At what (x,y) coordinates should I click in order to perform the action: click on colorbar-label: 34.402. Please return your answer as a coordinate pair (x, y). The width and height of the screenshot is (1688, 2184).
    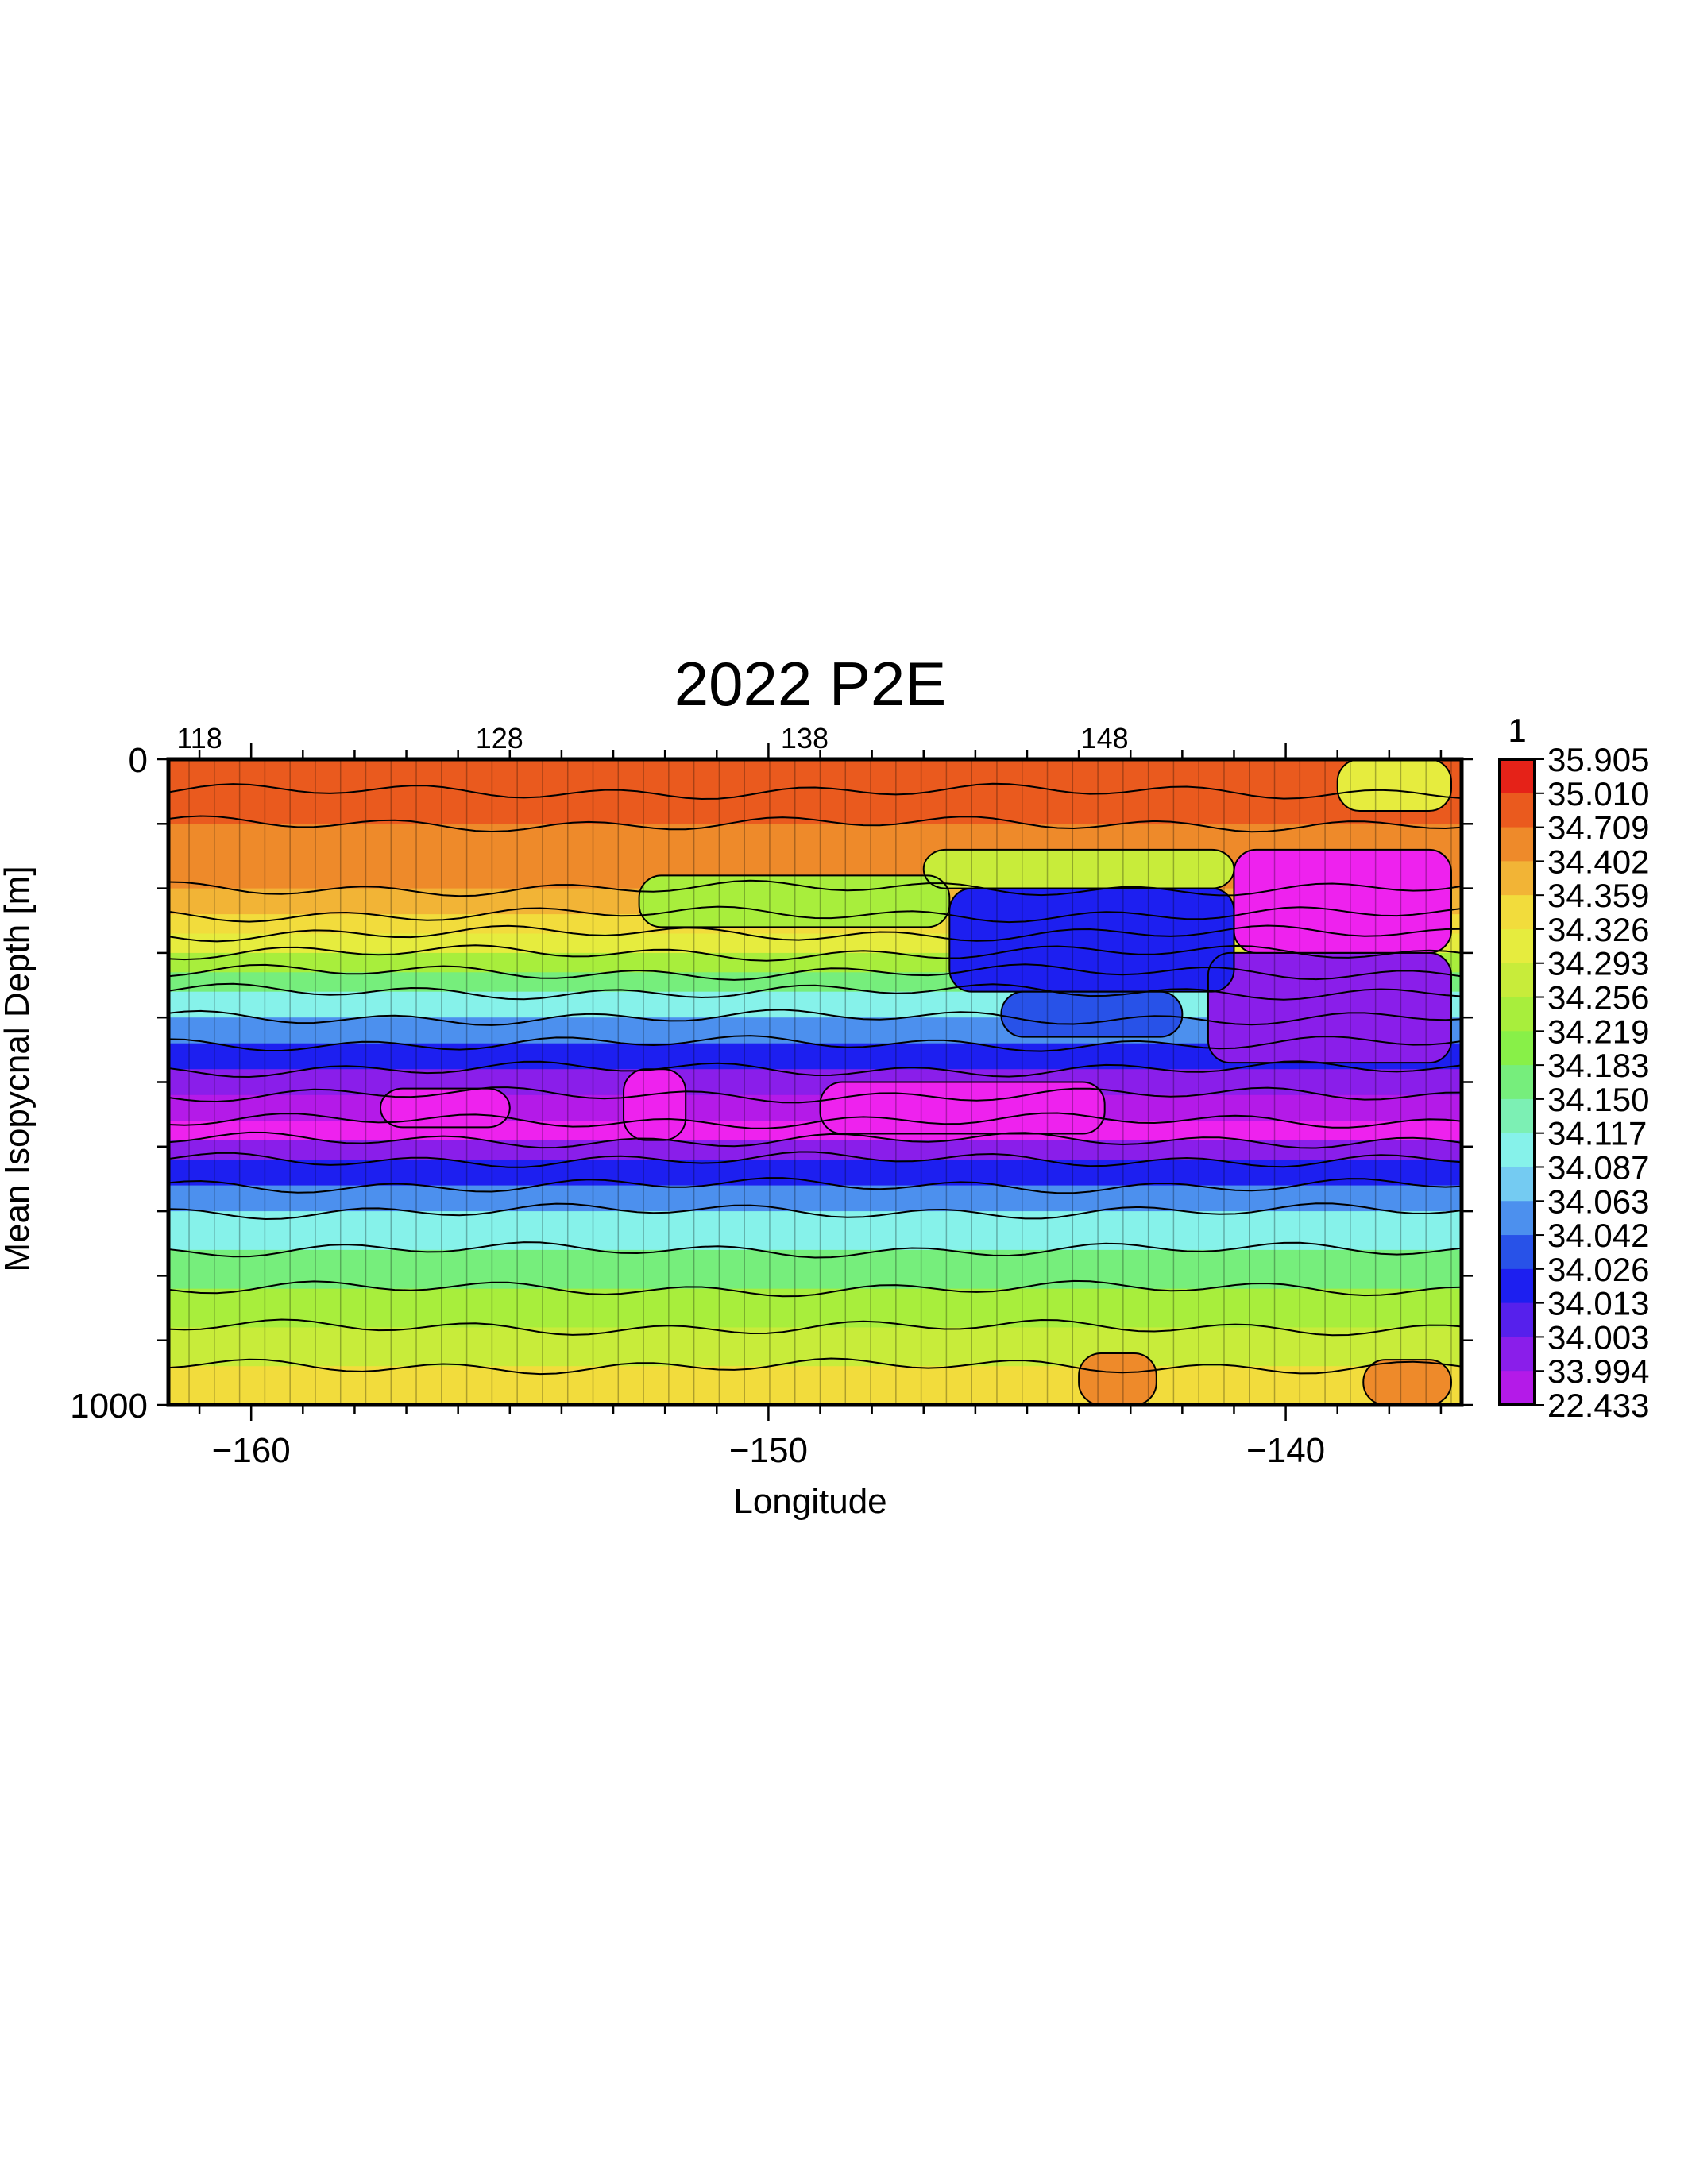
    Looking at the image, I should click on (1598, 861).